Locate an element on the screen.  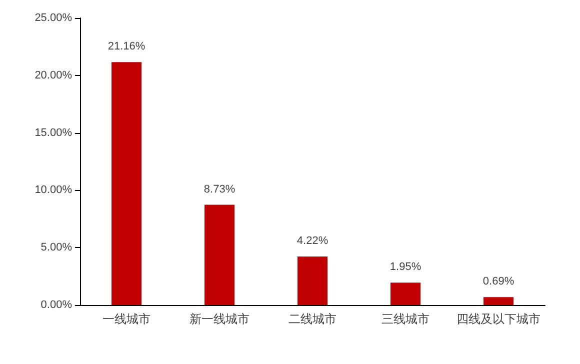
y-tick-label: 10.00% is located at coordinates (53, 190).